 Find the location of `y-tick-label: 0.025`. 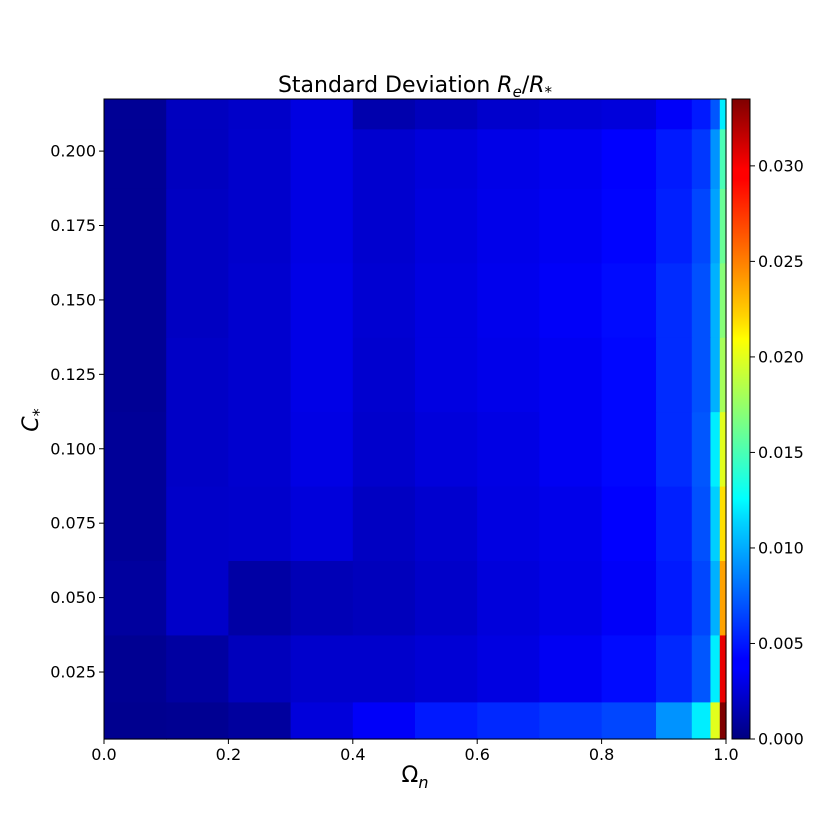

y-tick-label: 0.025 is located at coordinates (73, 672).